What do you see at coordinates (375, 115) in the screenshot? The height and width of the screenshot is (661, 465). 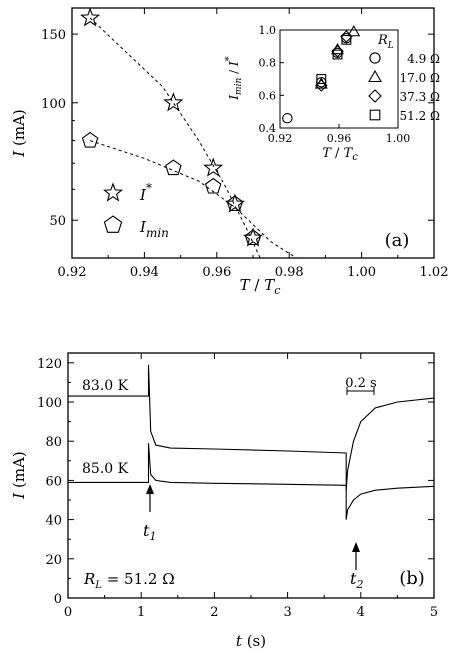 I see `inset-legend-square` at bounding box center [375, 115].